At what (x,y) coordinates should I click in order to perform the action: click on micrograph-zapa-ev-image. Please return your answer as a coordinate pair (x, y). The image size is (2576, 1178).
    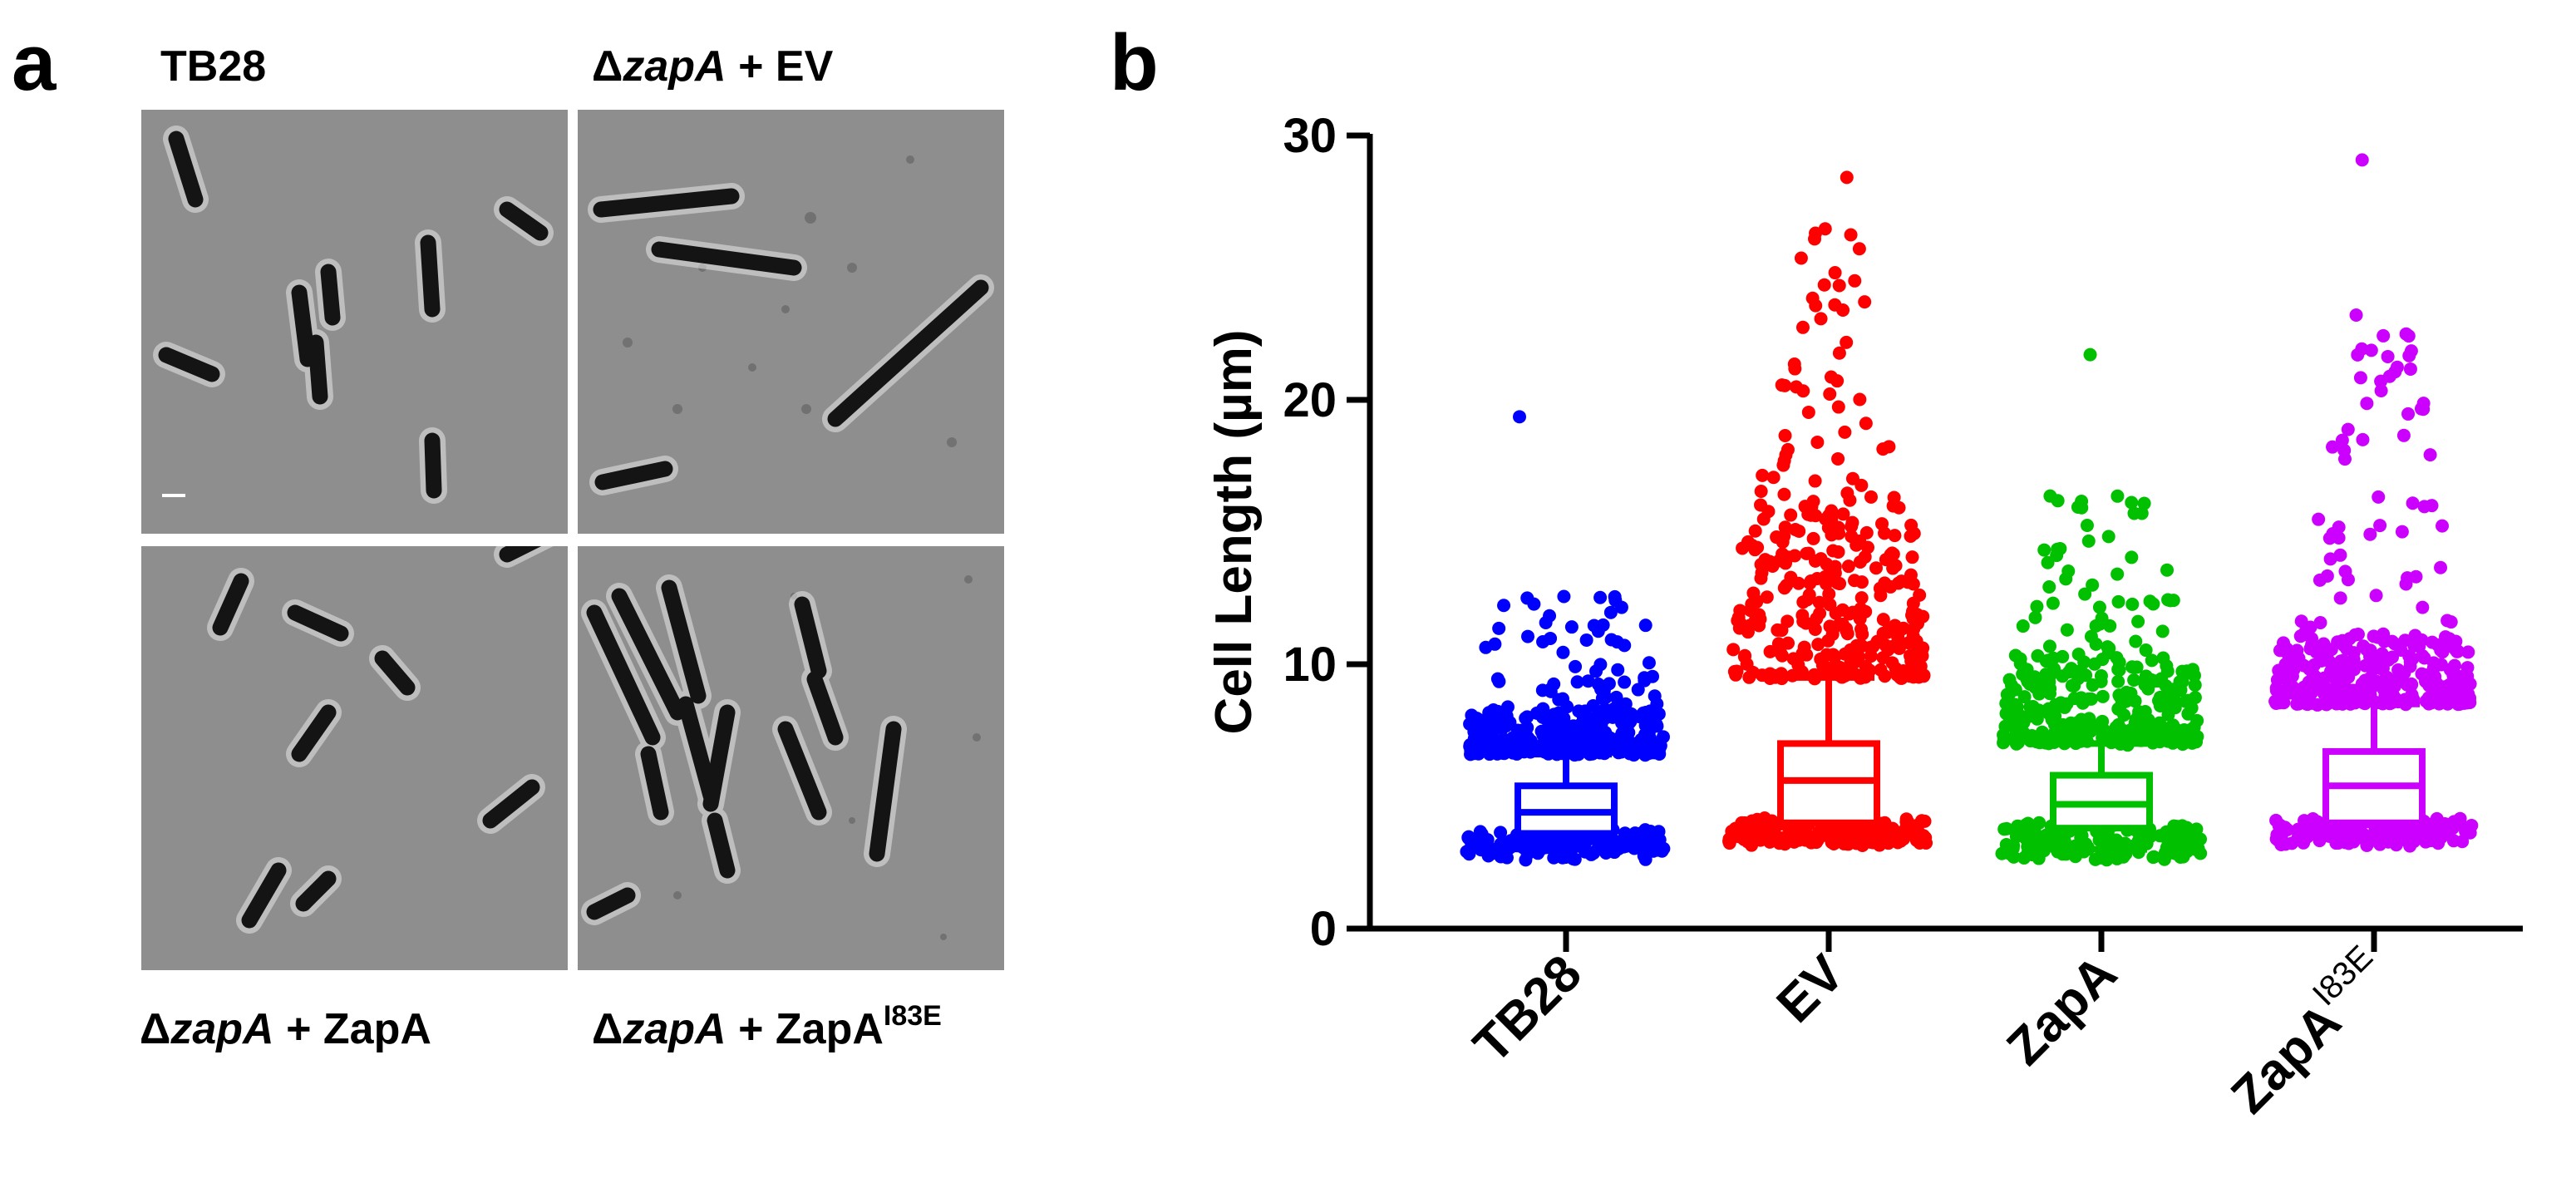
    Looking at the image, I should click on (791, 325).